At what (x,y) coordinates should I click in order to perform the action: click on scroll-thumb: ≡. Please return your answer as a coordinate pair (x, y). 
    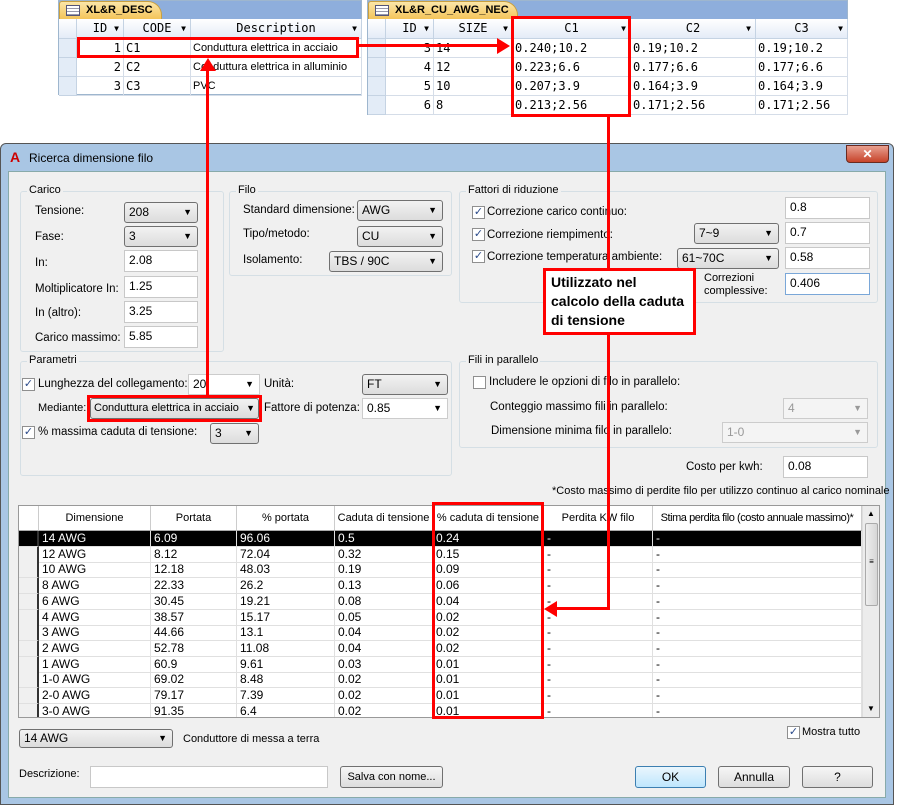
    Looking at the image, I should click on (871, 564).